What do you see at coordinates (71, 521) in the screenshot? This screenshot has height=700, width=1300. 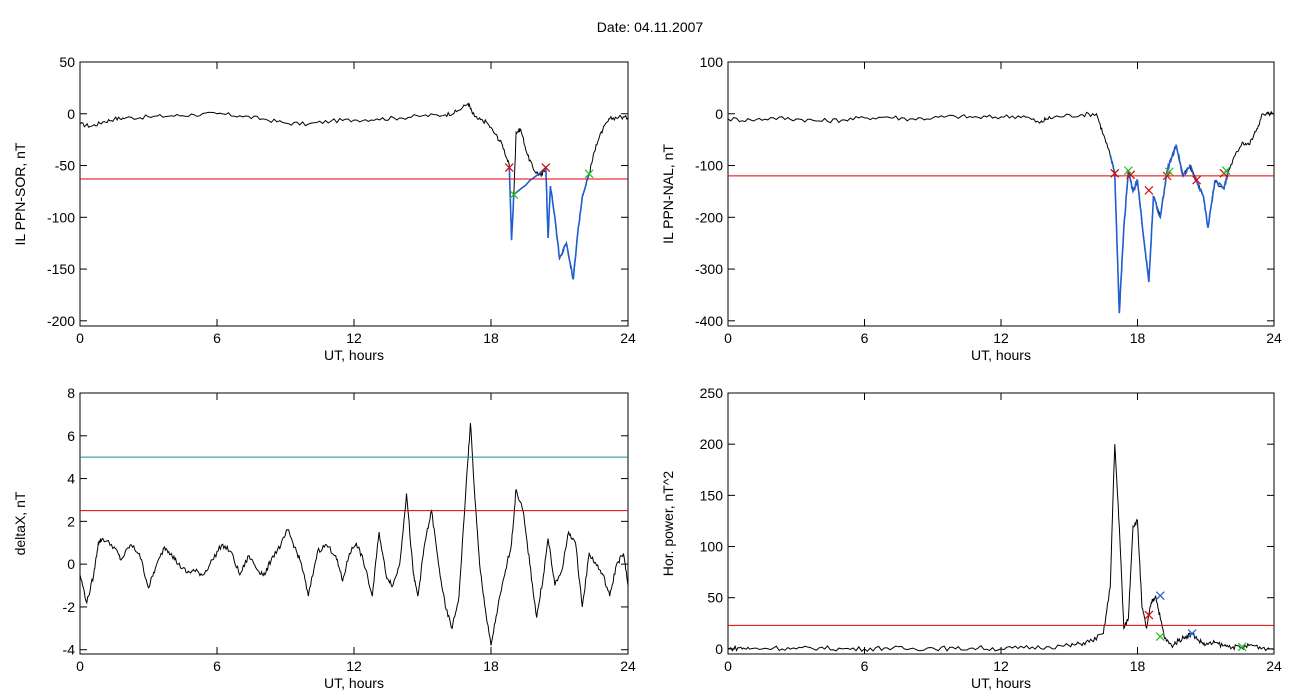 I see `y-tick-label: 2` at bounding box center [71, 521].